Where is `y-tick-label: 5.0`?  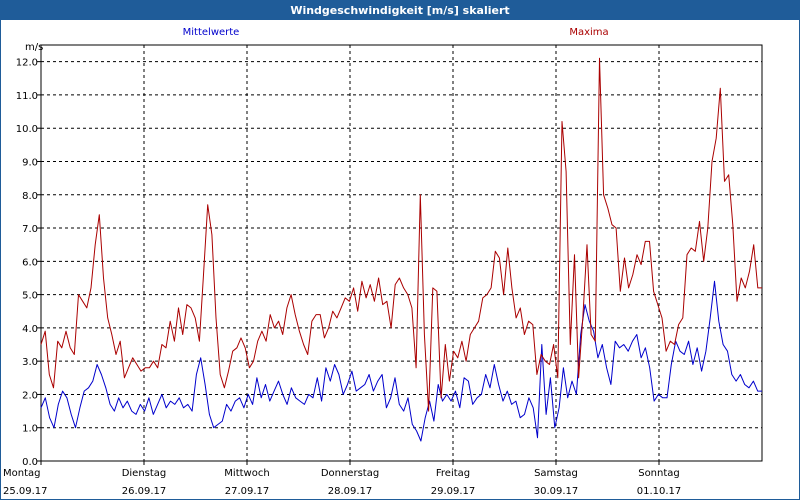 y-tick-label: 5.0 is located at coordinates (30, 296).